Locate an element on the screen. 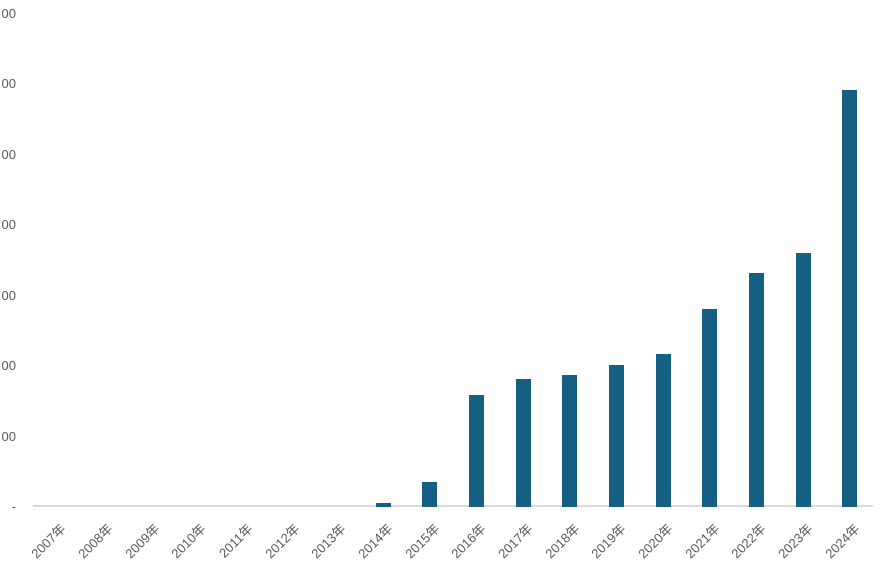 Image resolution: width=889 pixels, height=585 pixels. x-axis-tick-label: 2020年 is located at coordinates (655, 541).